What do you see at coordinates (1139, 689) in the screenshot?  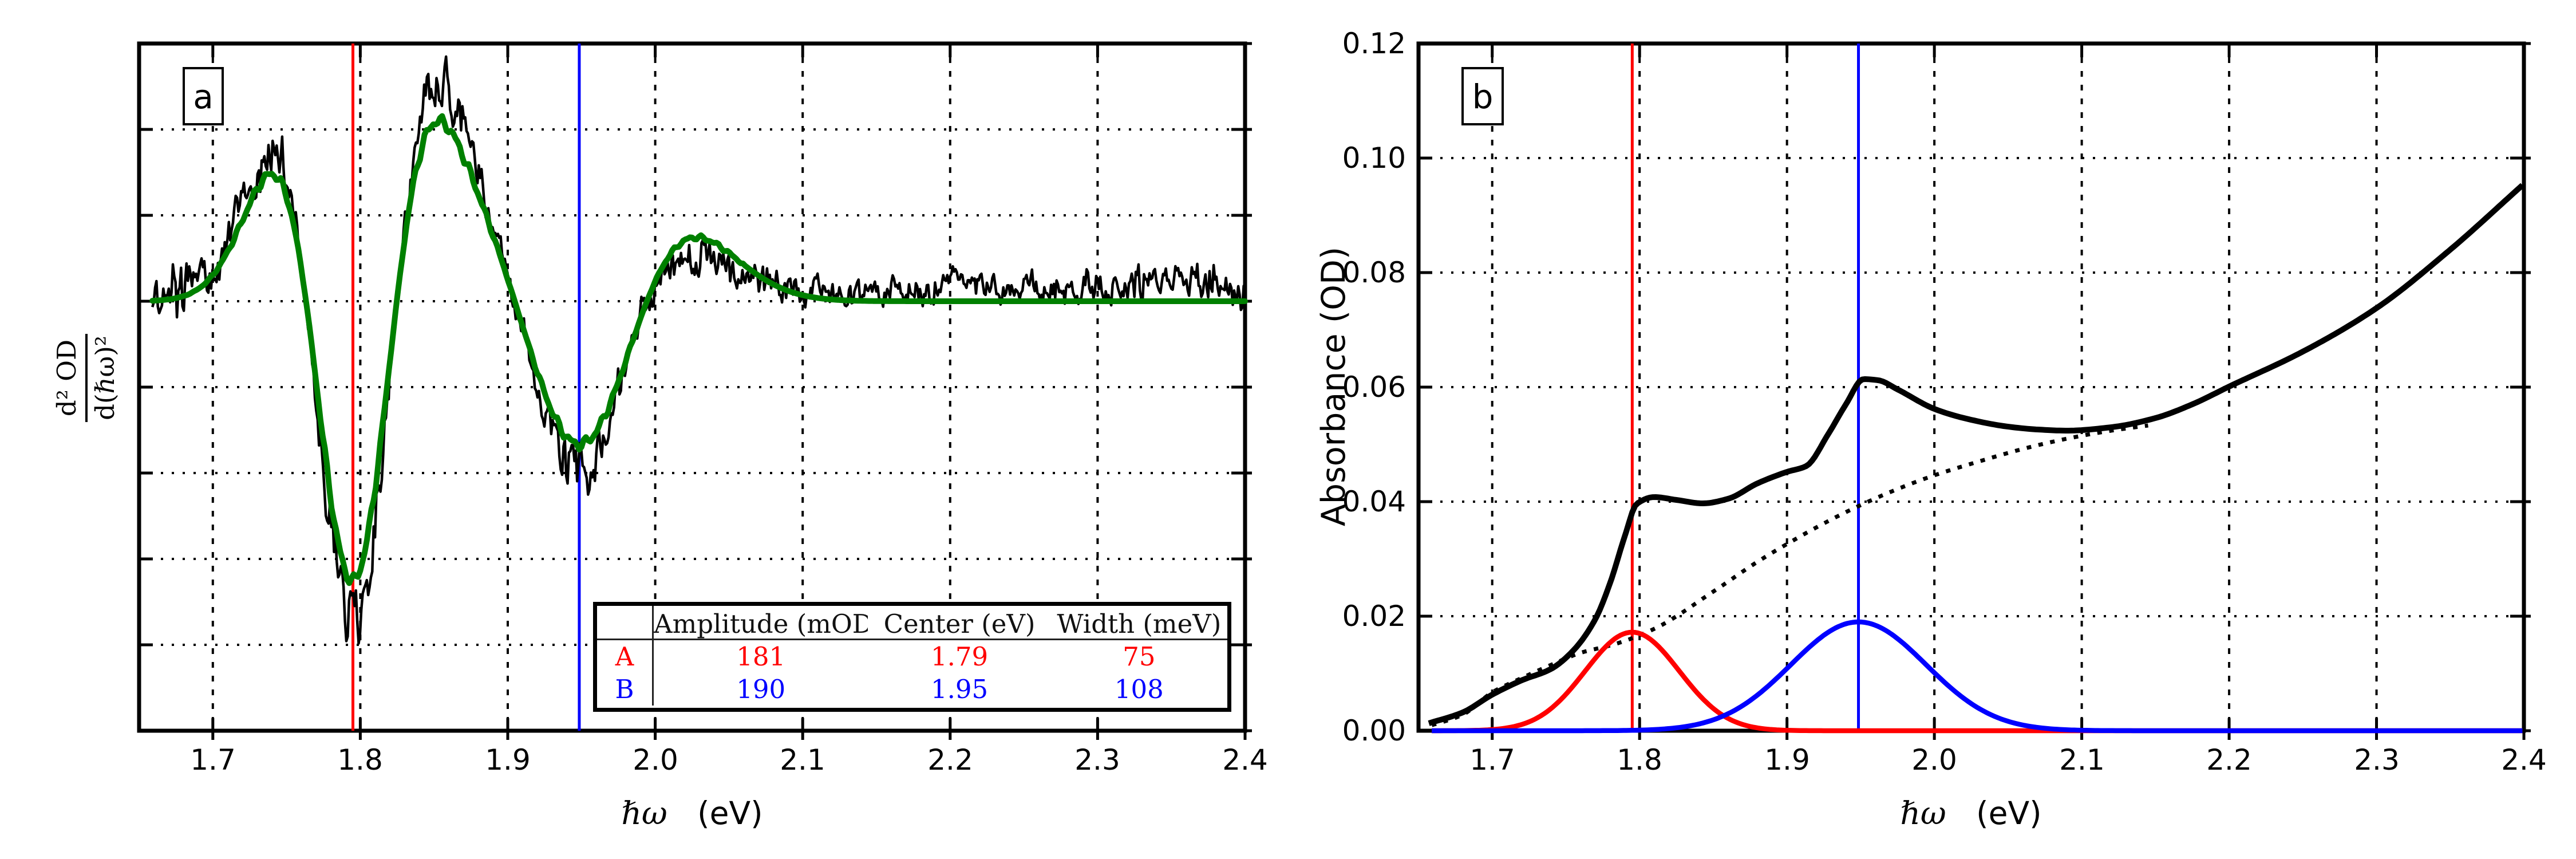 I see `table-data-row-cell: 108` at bounding box center [1139, 689].